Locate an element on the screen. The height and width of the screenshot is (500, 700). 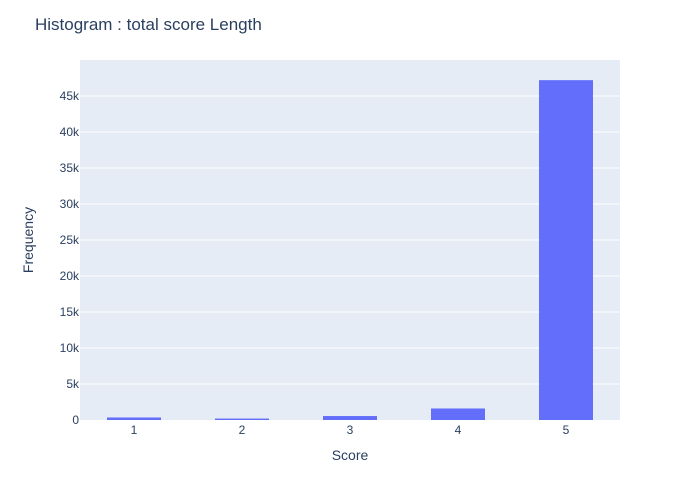
y-tick-label: 25k is located at coordinates (70, 240).